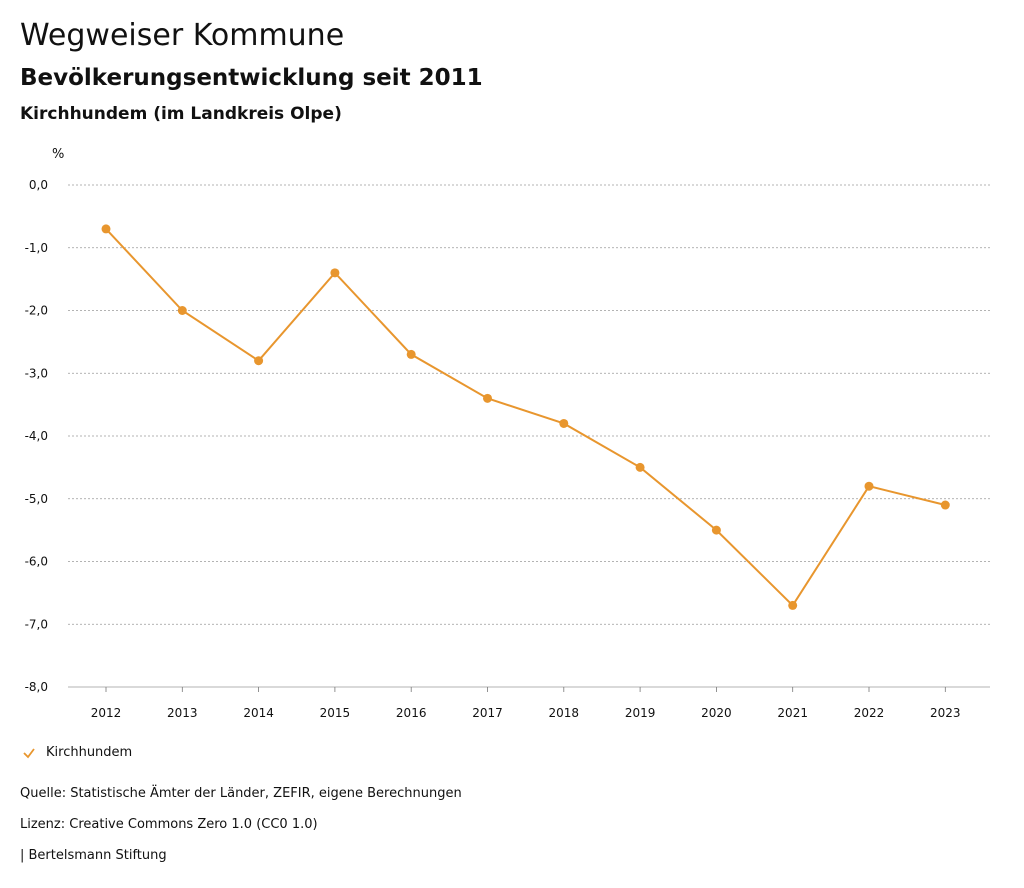 This screenshot has height=888, width=1024. Describe the element at coordinates (36, 373) in the screenshot. I see `y-tick-label: -3,0` at that location.